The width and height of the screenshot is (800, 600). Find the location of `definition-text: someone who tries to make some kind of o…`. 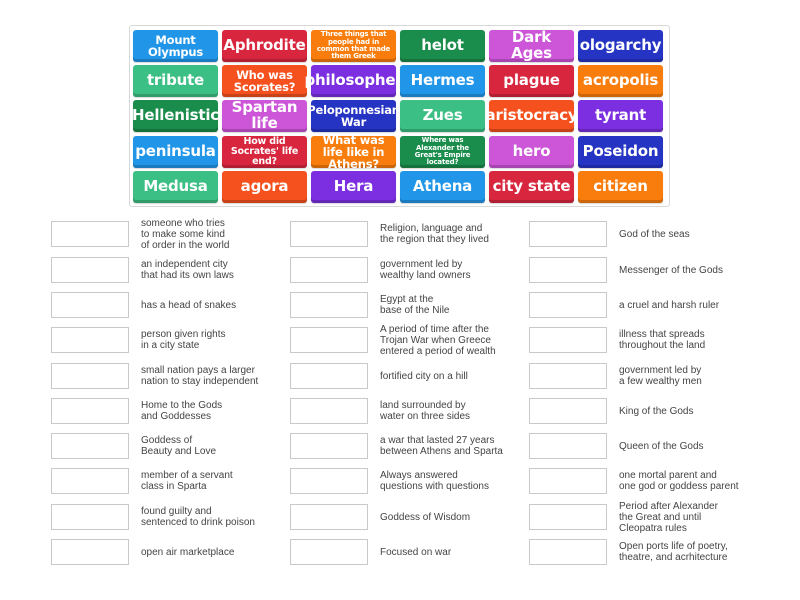

definition-text: someone who tries to make some kind of o… is located at coordinates (185, 234).